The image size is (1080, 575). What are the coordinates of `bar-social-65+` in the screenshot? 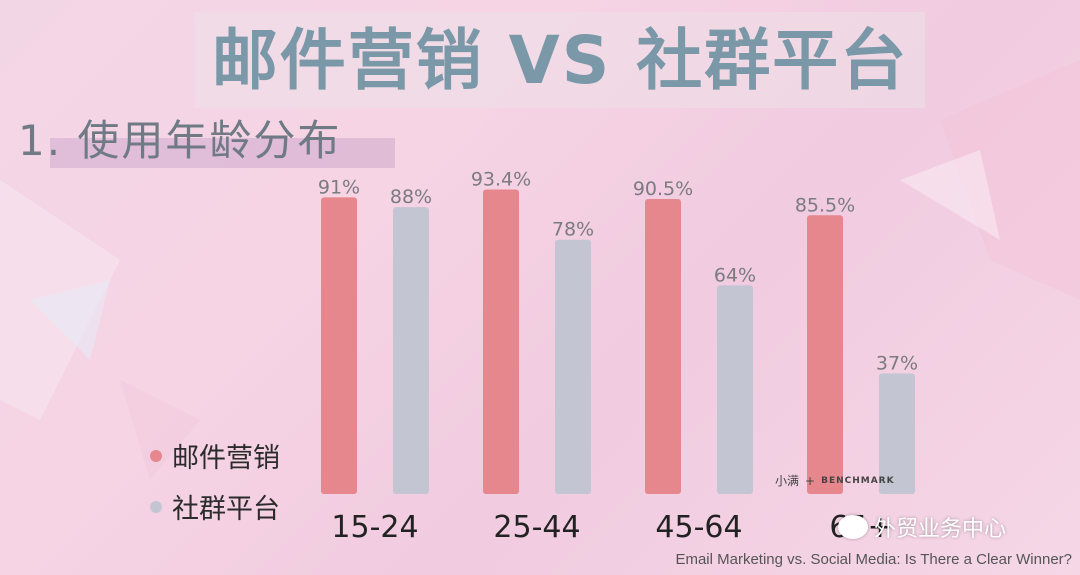 It's located at (897, 433).